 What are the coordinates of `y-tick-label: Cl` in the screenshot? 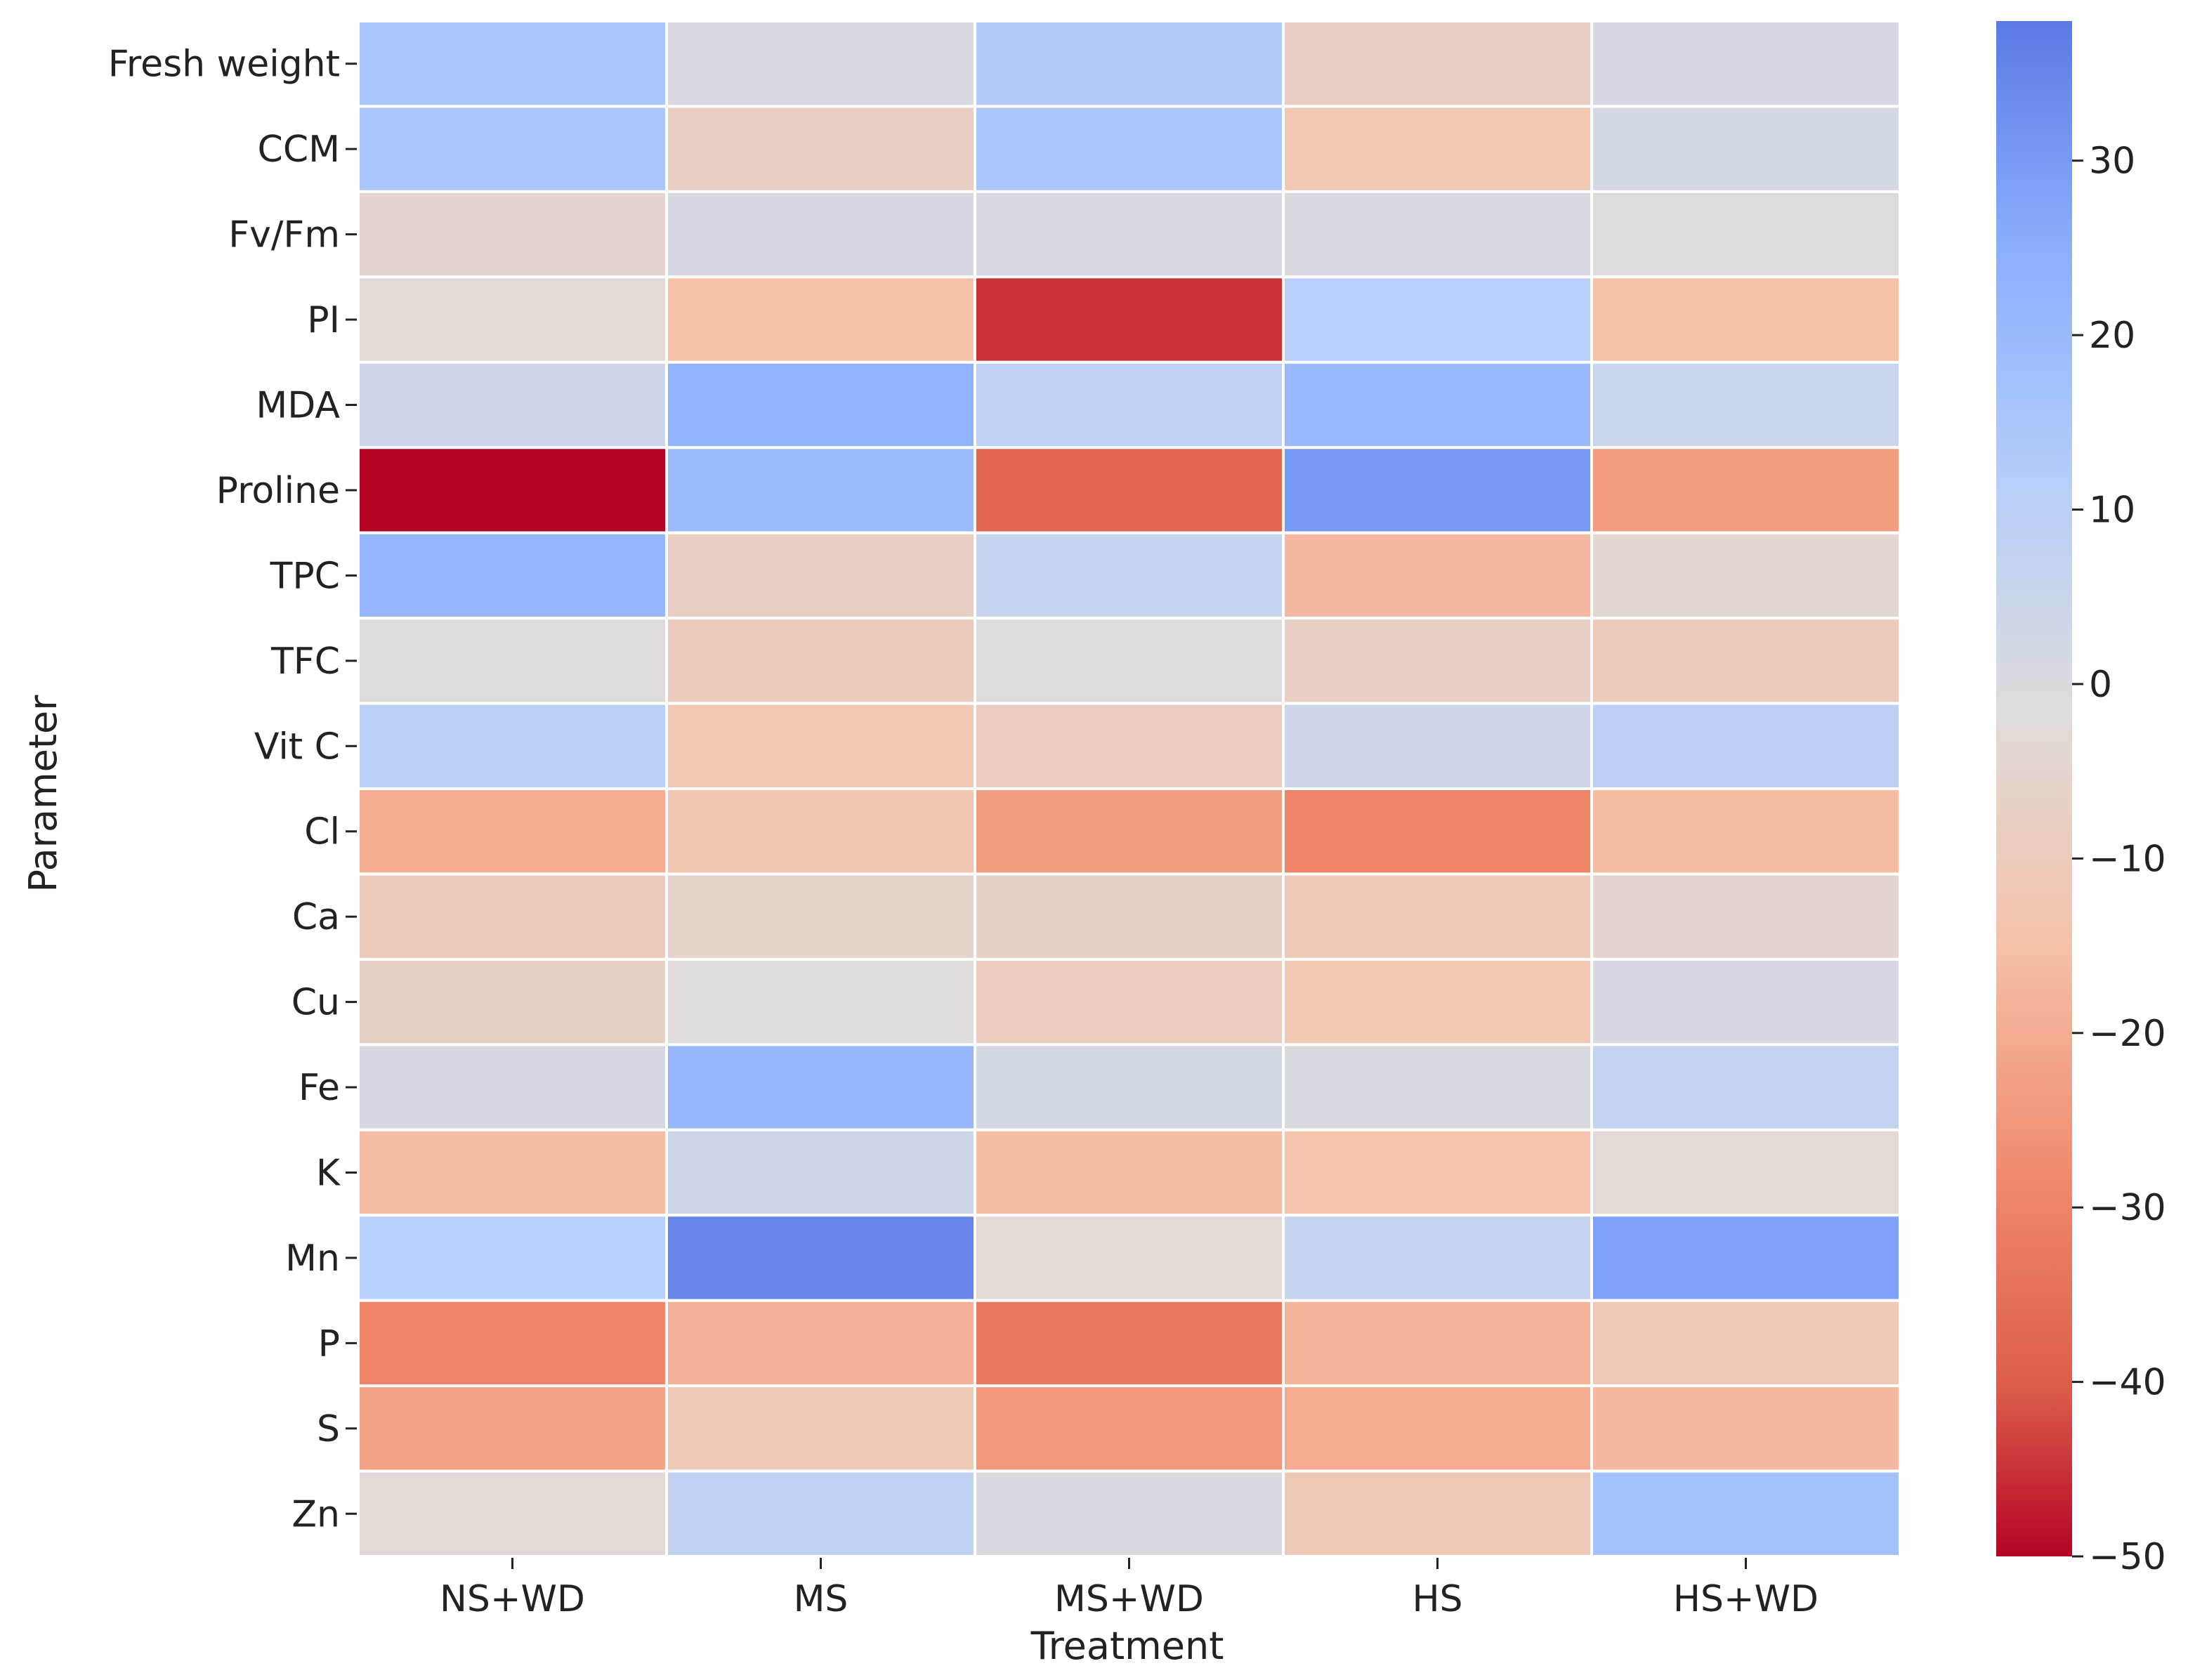 It's located at (322, 832).